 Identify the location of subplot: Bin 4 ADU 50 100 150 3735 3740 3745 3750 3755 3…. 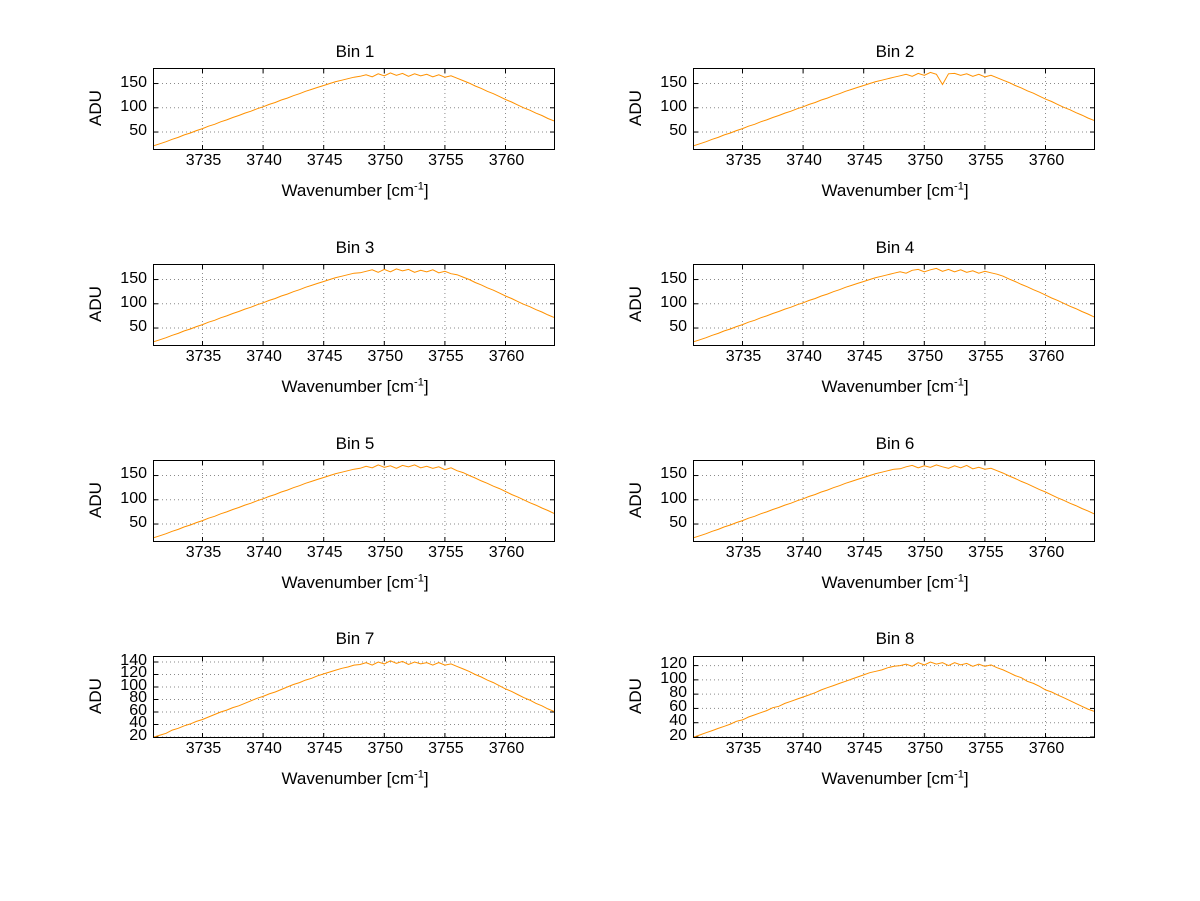
(860, 318).